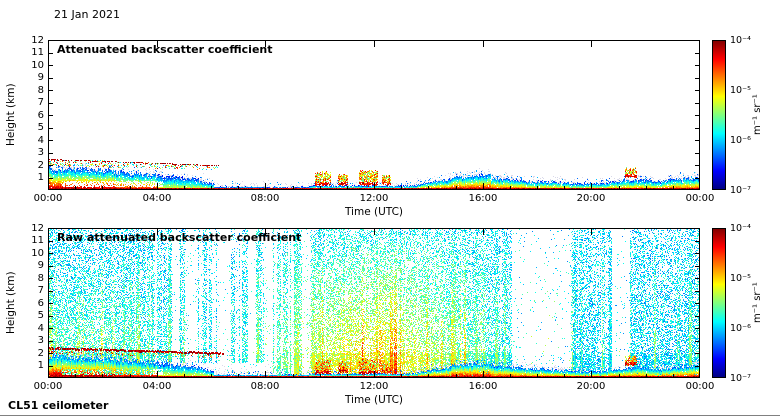  Describe the element at coordinates (11, 303) in the screenshot. I see `y-axis-label-raw: Height (km)` at that location.